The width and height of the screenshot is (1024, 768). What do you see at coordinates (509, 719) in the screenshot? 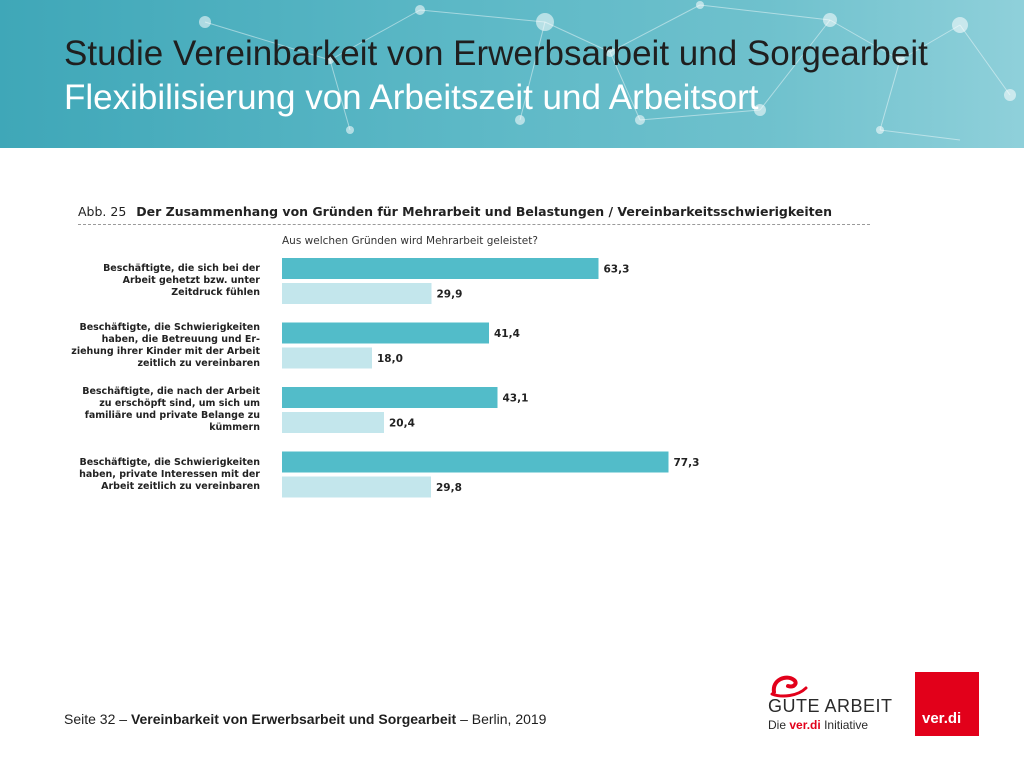
I see `footer-place-year: Berlin, 2019` at bounding box center [509, 719].